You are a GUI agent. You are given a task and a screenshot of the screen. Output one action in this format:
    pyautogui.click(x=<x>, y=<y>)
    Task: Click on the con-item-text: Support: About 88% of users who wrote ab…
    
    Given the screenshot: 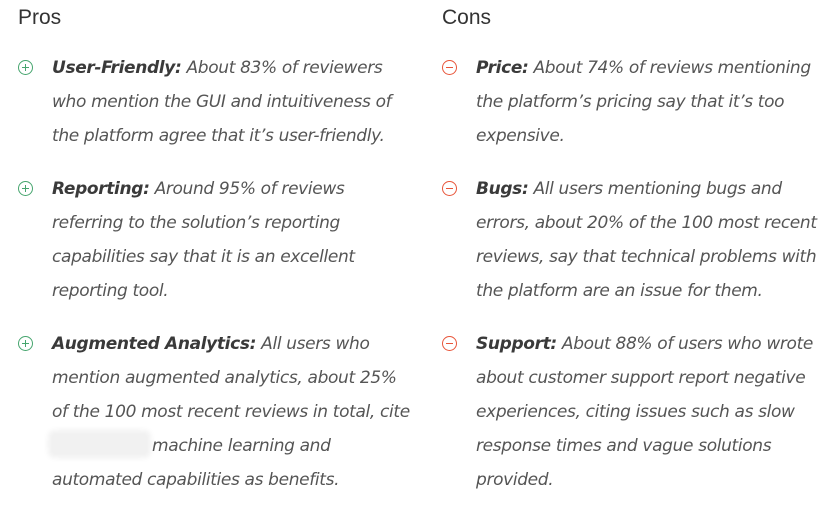 What is the action you would take?
    pyautogui.click(x=650, y=412)
    